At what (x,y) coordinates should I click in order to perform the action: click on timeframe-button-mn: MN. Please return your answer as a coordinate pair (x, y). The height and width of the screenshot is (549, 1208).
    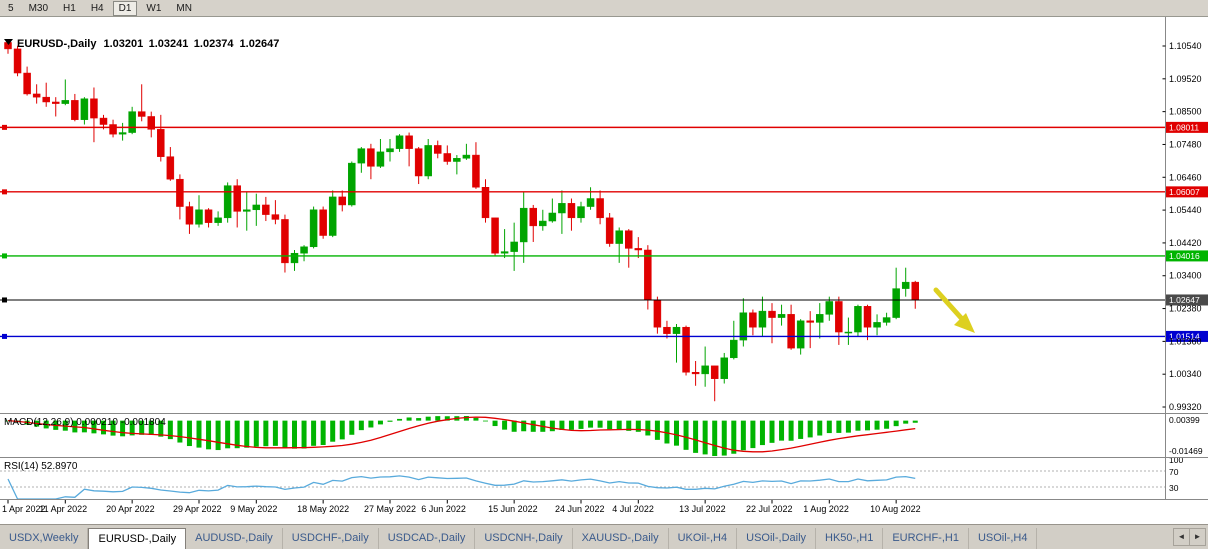
    Looking at the image, I should click on (184, 8).